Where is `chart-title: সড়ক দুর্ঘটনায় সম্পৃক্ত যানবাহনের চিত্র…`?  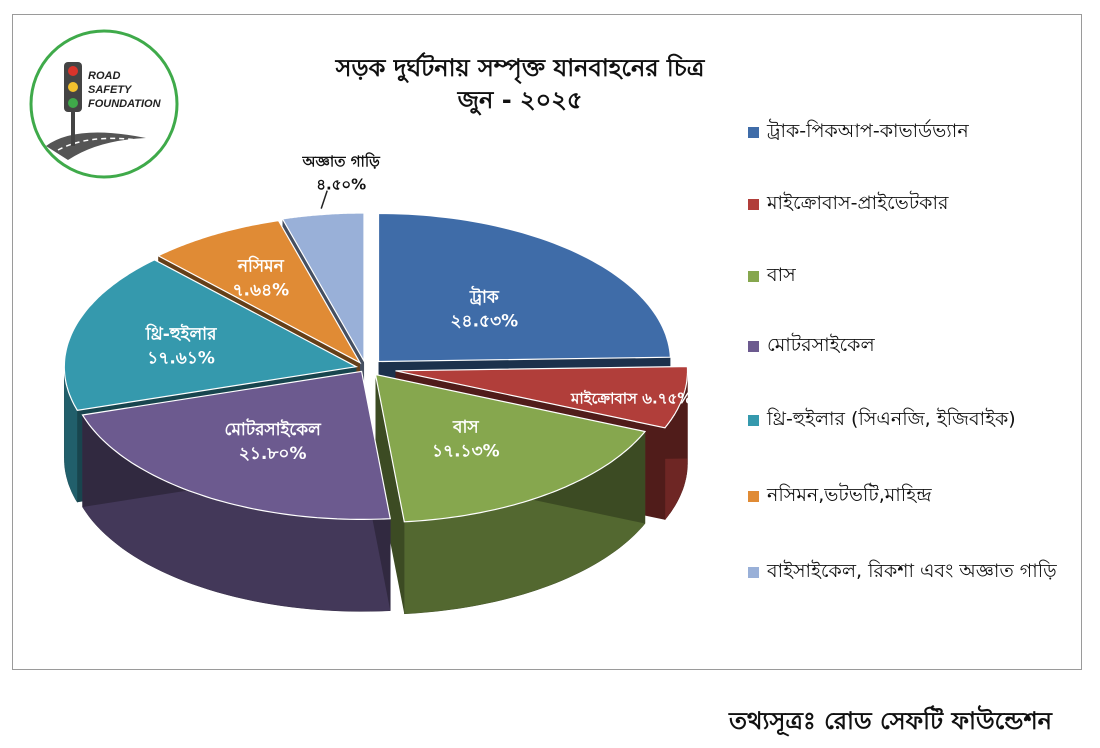
chart-title: সড়ক দুর্ঘটনায় সম্পৃক্ত যানবাহনের চিত্র… is located at coordinates (520, 84).